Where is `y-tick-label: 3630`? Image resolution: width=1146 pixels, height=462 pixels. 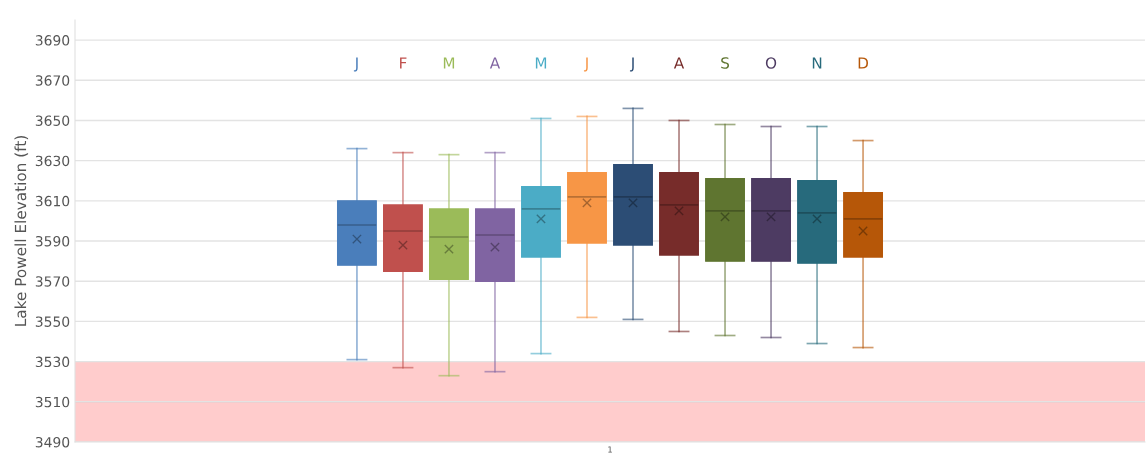
y-tick-label: 3630 is located at coordinates (52, 161).